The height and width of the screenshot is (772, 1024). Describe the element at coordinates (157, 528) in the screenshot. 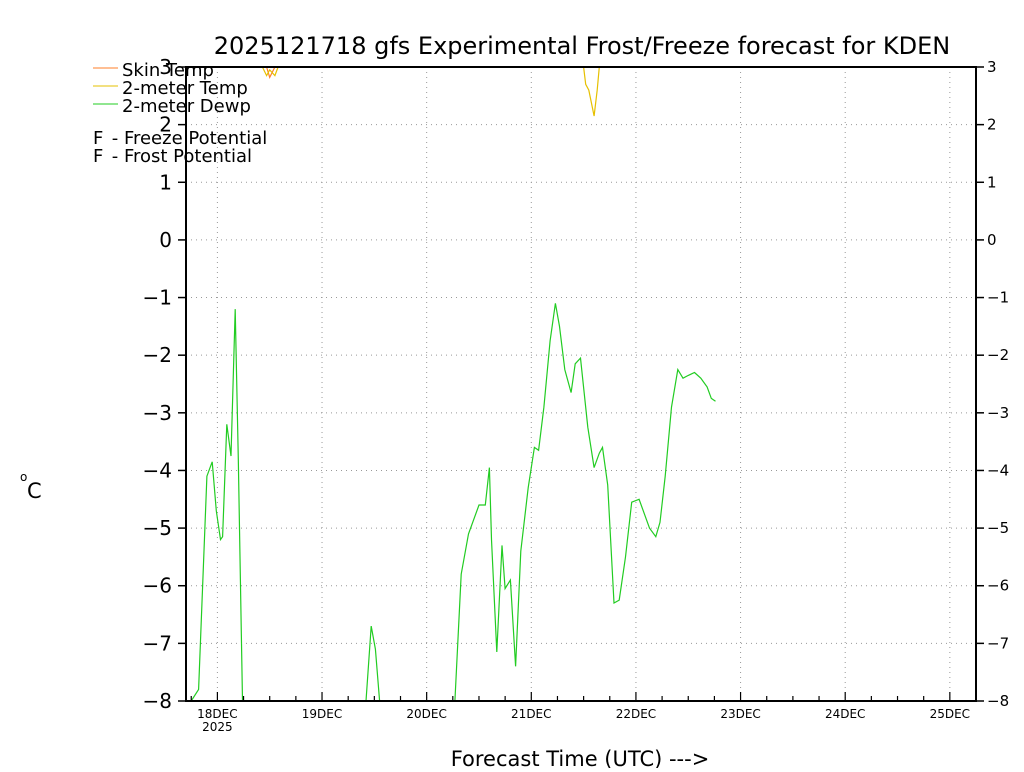

I see `y-tick-label-left: −5` at that location.